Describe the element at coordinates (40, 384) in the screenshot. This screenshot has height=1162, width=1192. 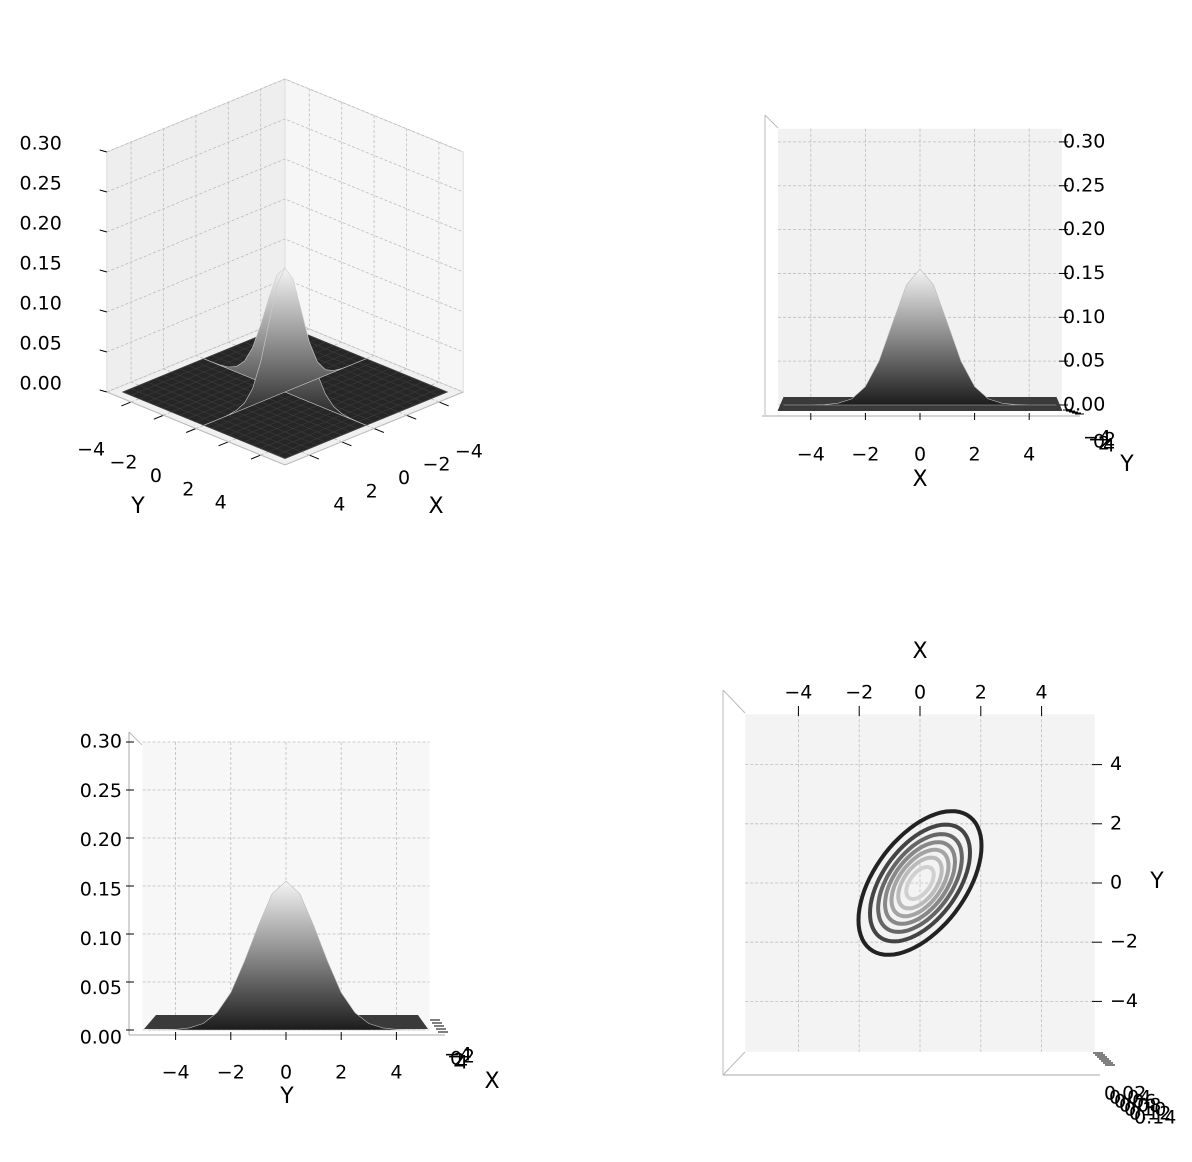
I see `z-tick-label: 0.00` at that location.